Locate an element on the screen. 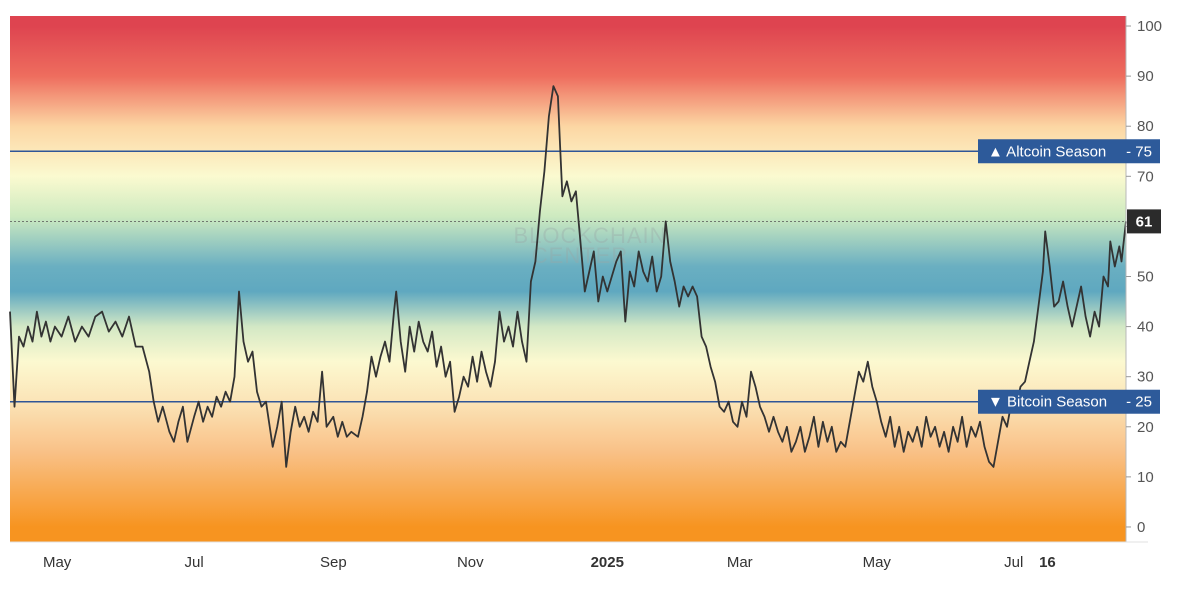  y-tick-label: 90 is located at coordinates (1145, 76).